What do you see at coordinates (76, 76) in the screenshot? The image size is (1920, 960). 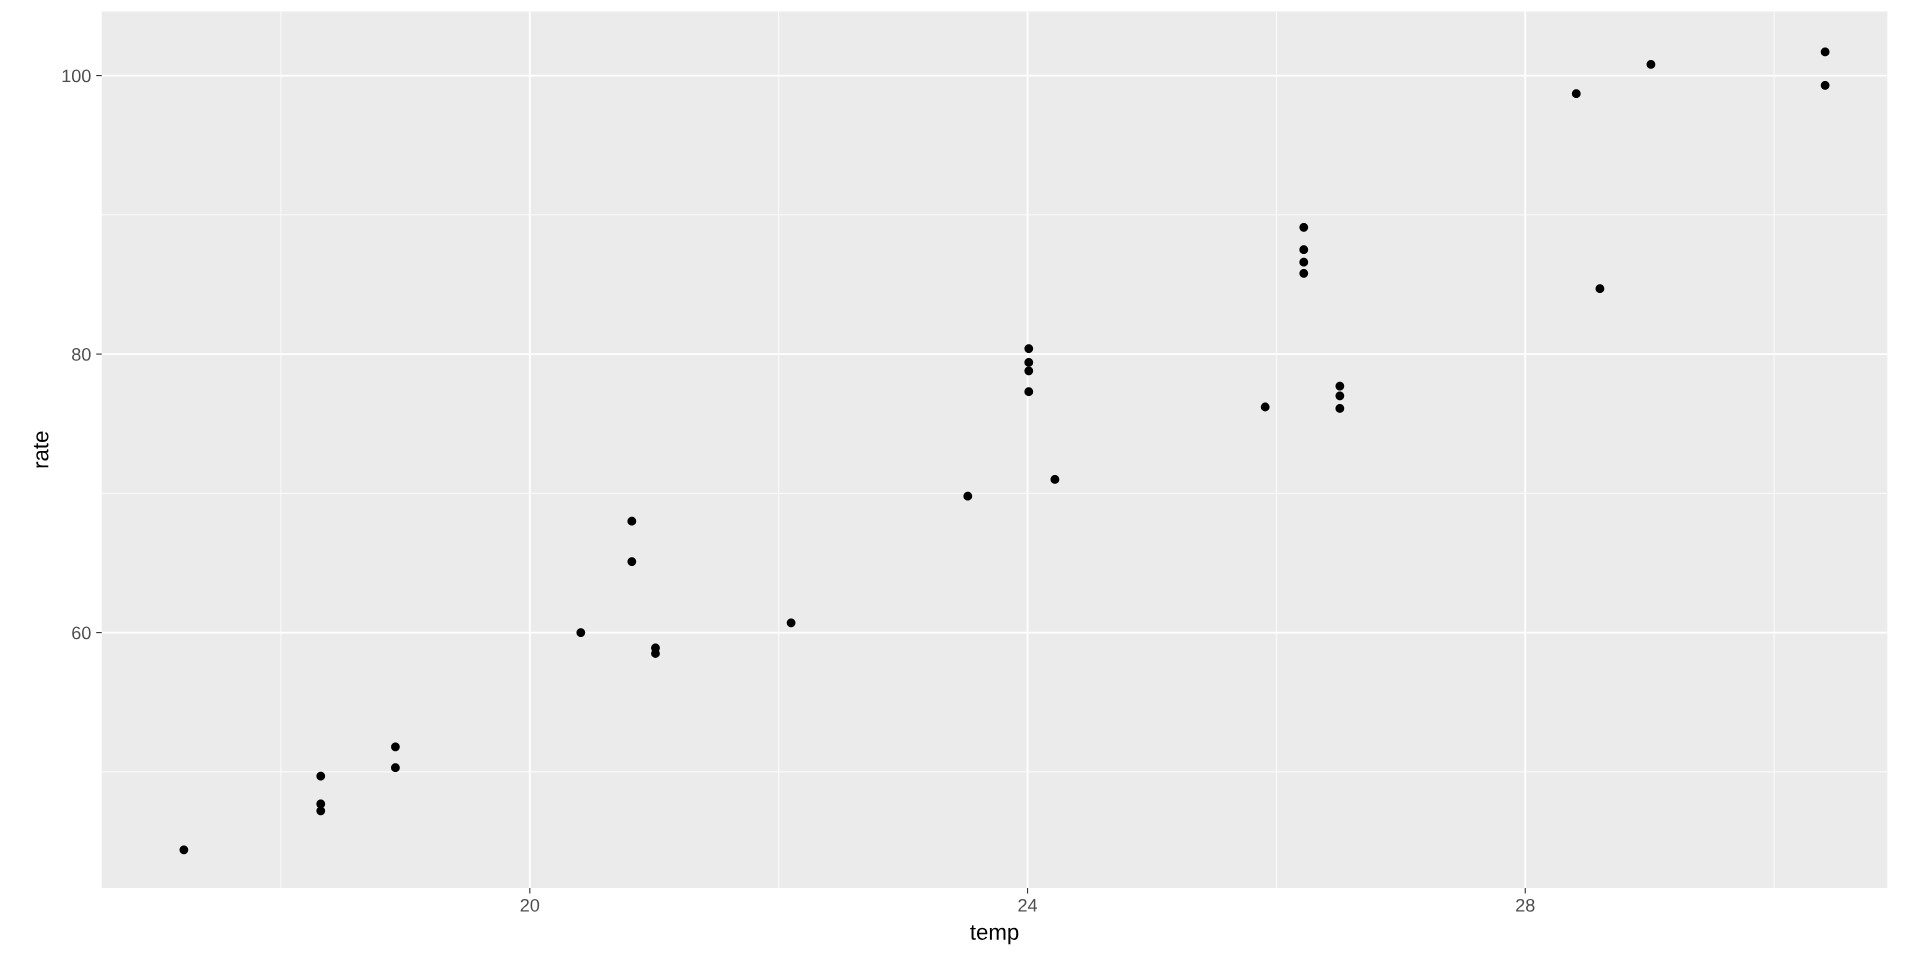 I see `y-tick-label: 100` at bounding box center [76, 76].